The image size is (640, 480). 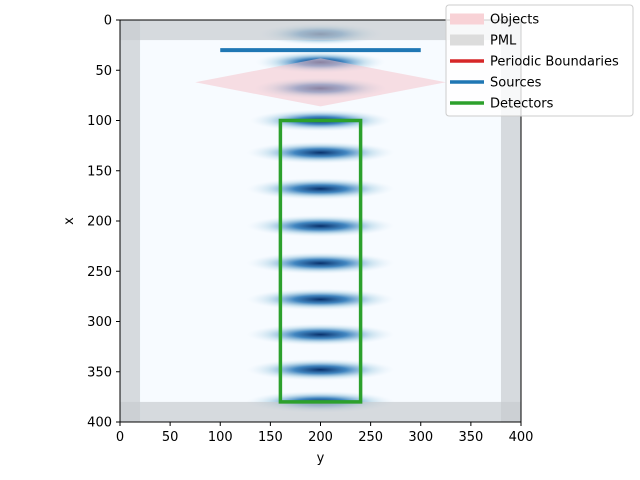 I want to click on detector-layer, so click(x=320, y=261).